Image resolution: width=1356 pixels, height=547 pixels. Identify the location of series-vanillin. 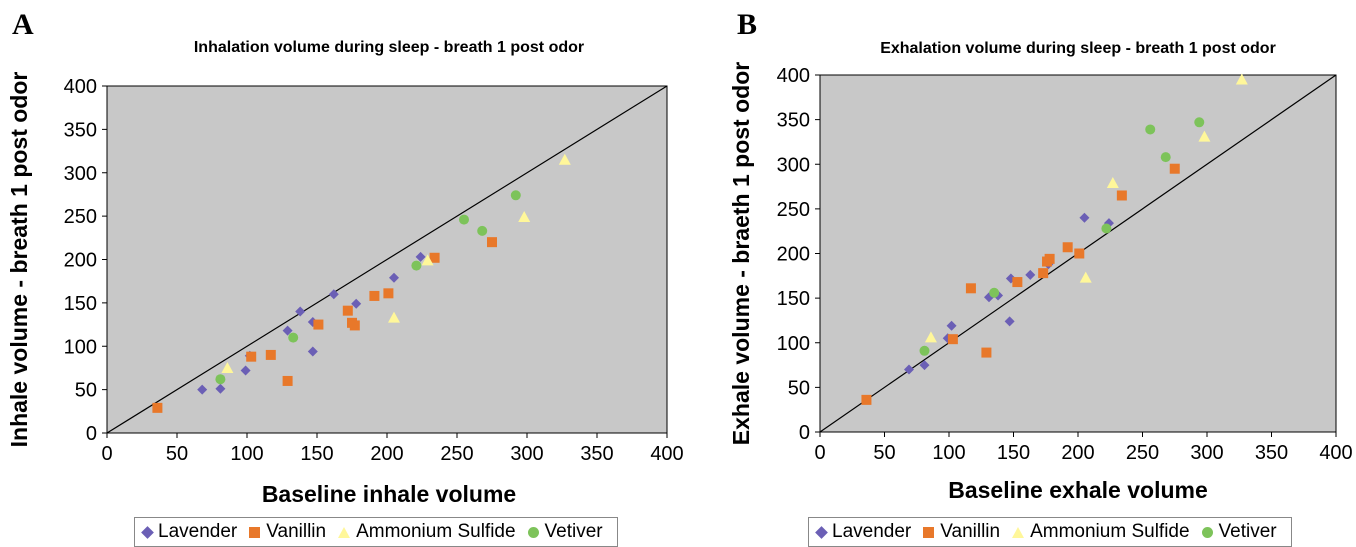
(1020, 284).